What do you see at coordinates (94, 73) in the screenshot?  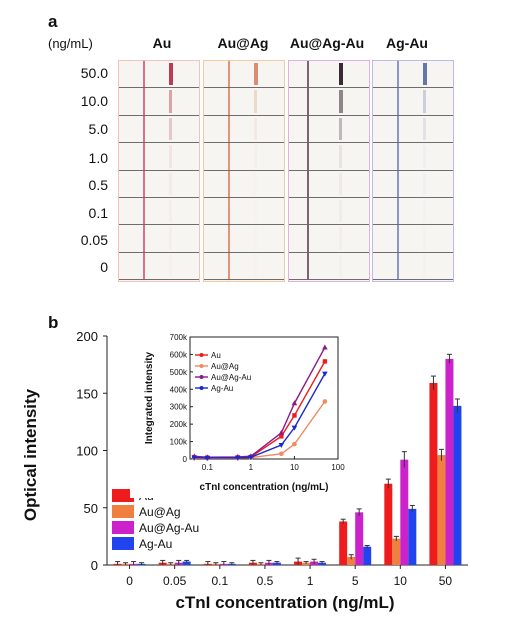 I see `row-label-50: 50.0` at bounding box center [94, 73].